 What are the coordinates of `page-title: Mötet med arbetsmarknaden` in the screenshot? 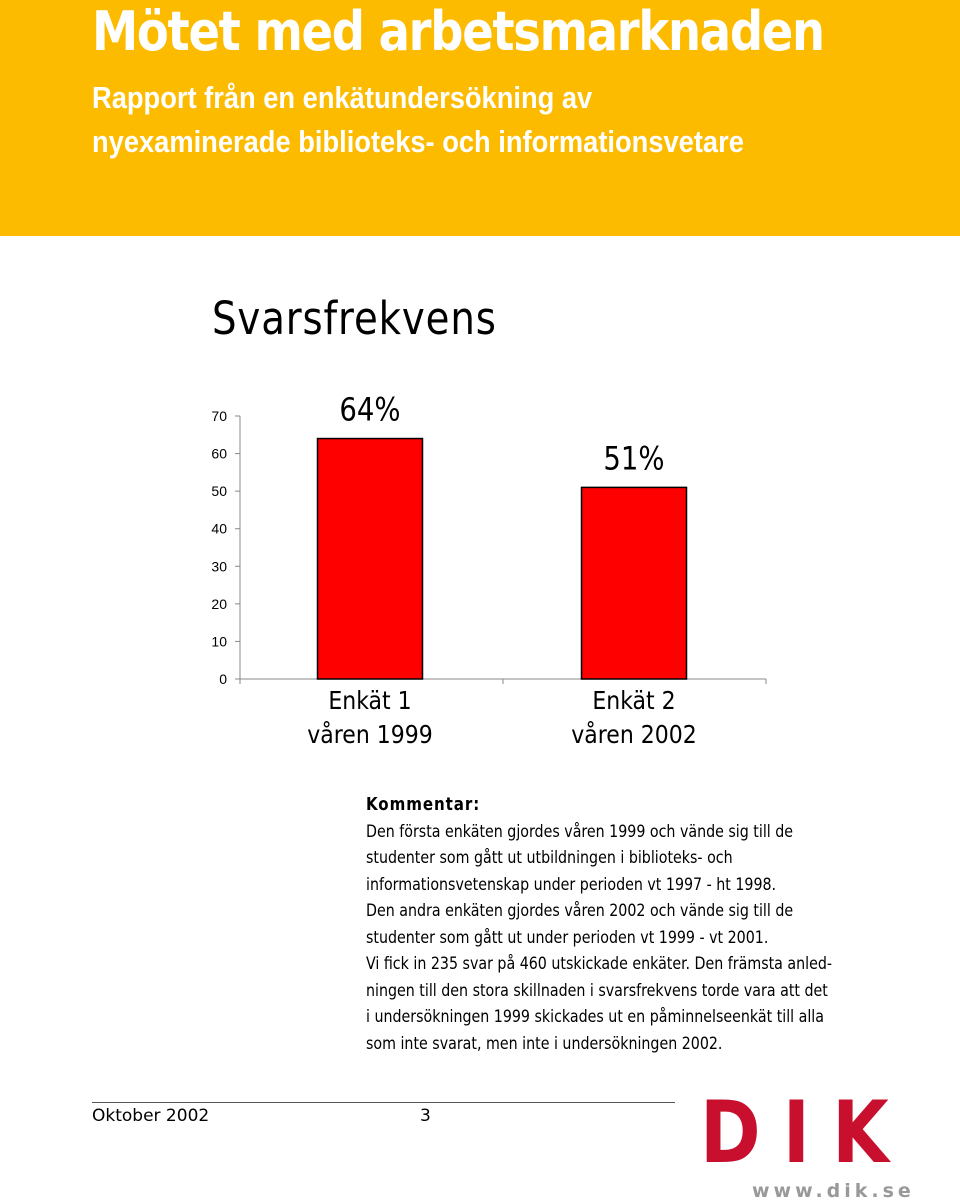 It's located at (458, 31).